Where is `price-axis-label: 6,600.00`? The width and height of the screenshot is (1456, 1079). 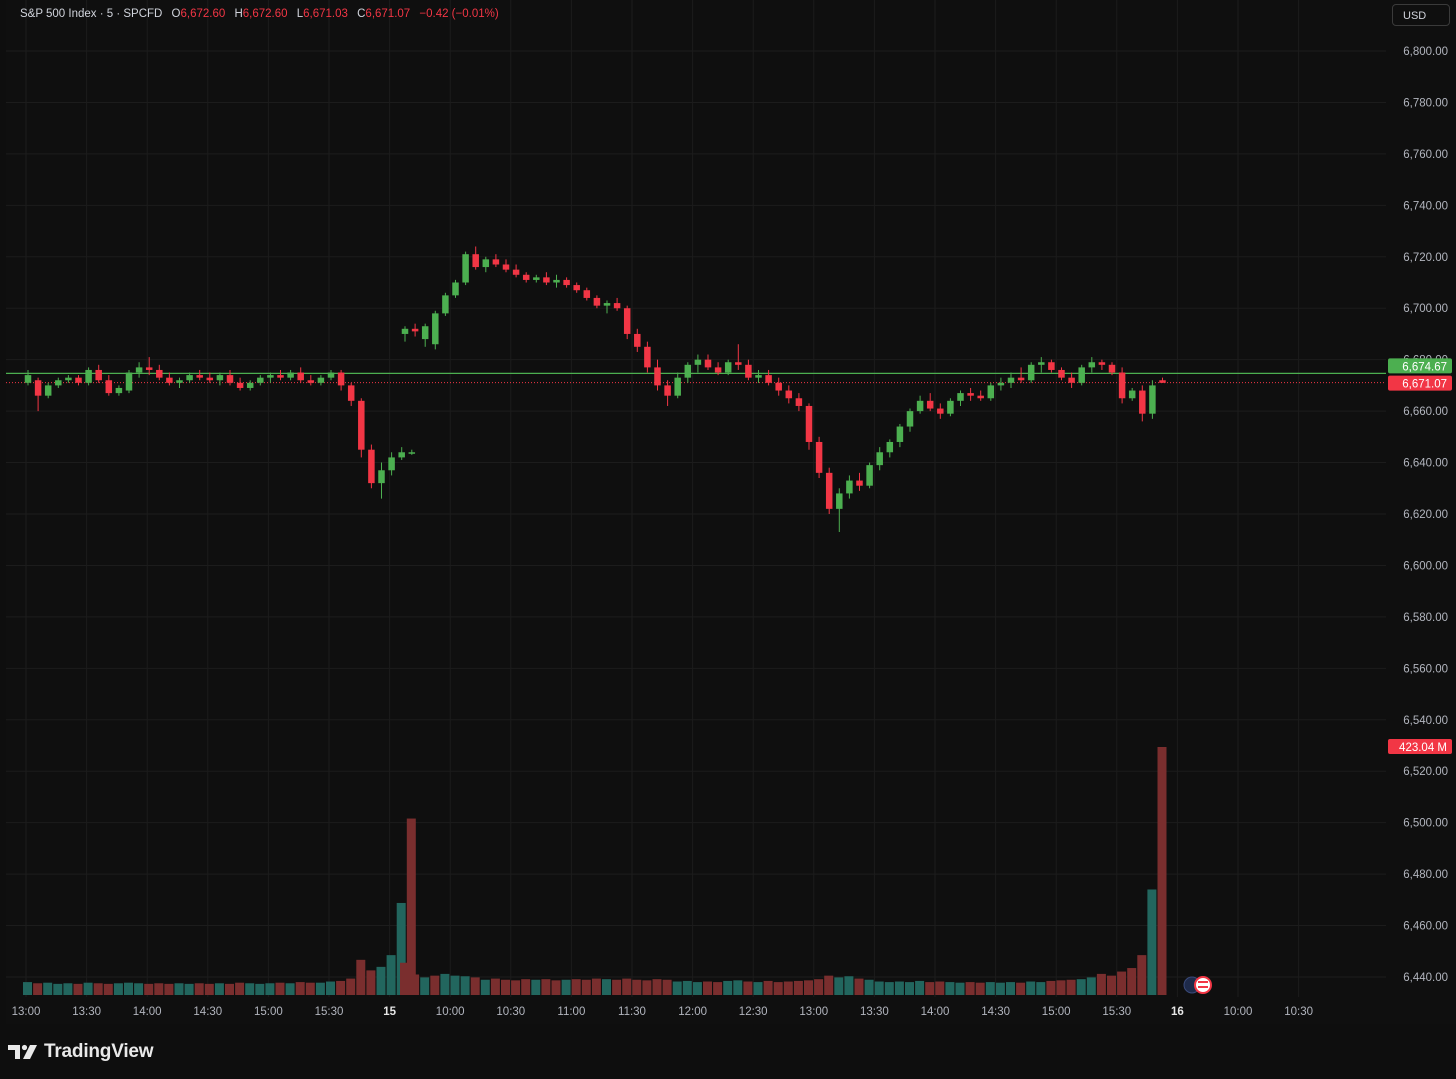 price-axis-label: 6,600.00 is located at coordinates (1425, 566).